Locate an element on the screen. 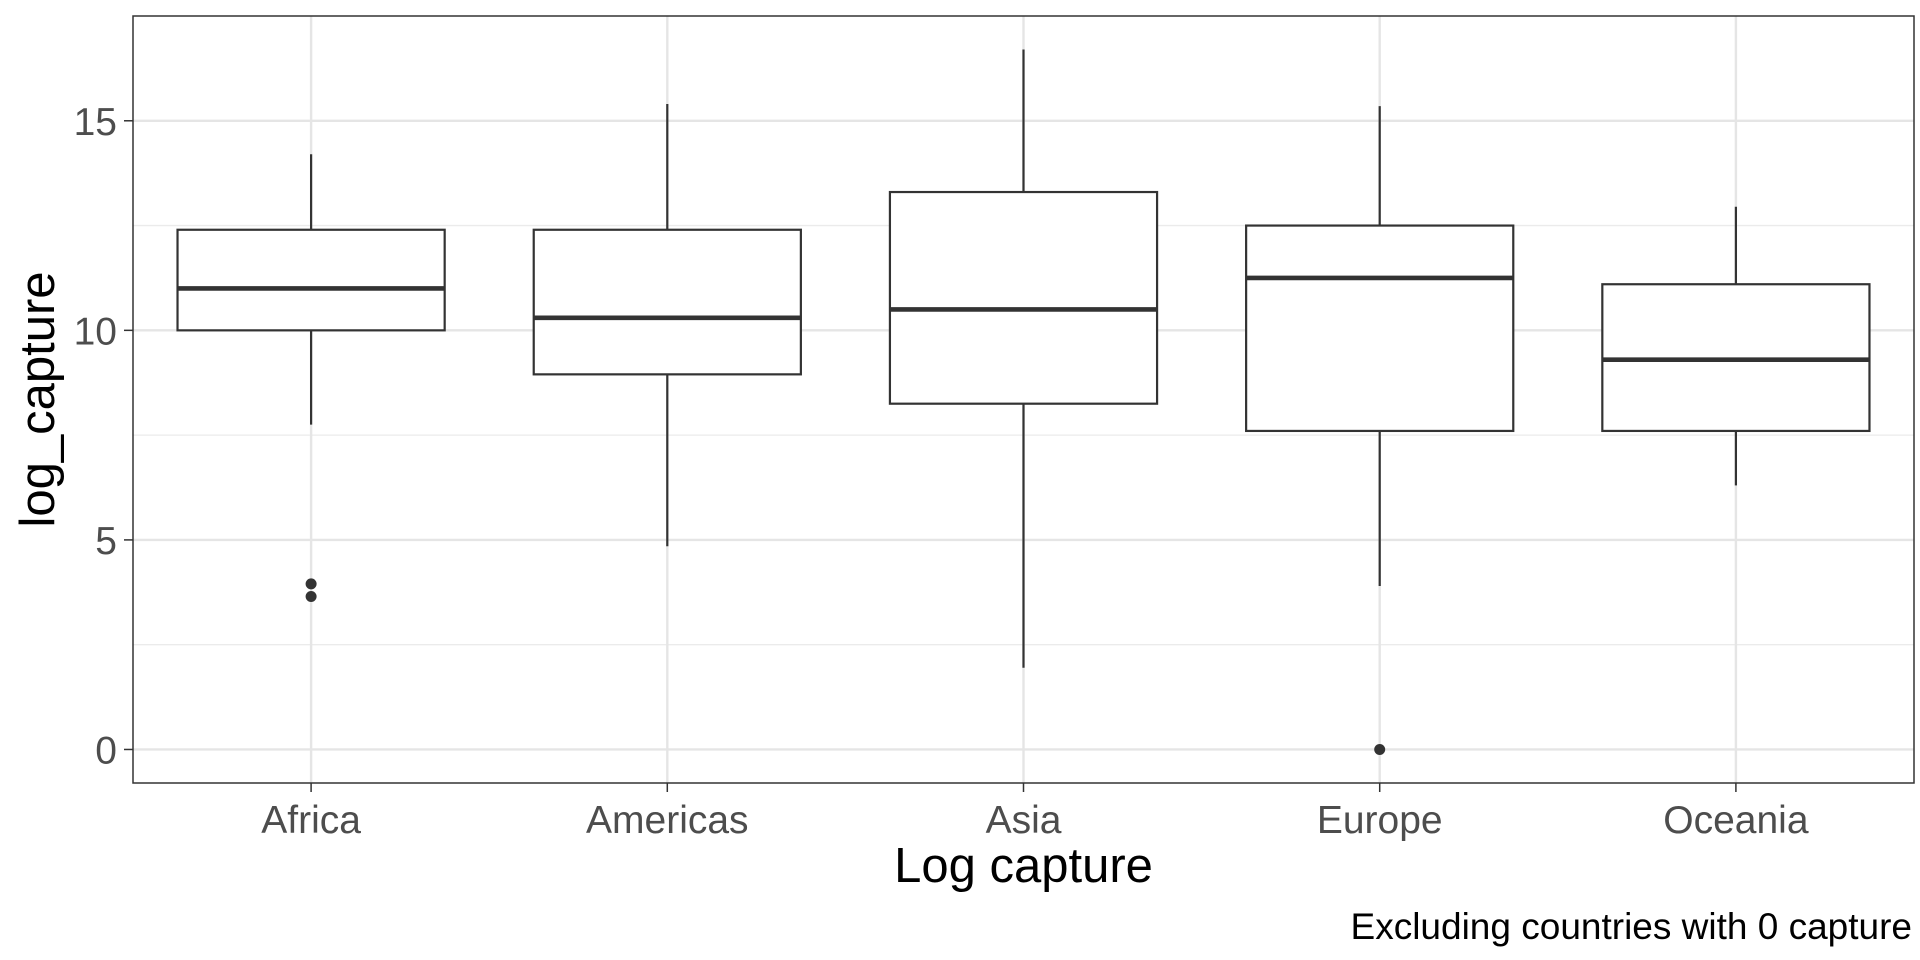 The height and width of the screenshot is (960, 1920). x-axis-title: Log capture is located at coordinates (1023, 866).